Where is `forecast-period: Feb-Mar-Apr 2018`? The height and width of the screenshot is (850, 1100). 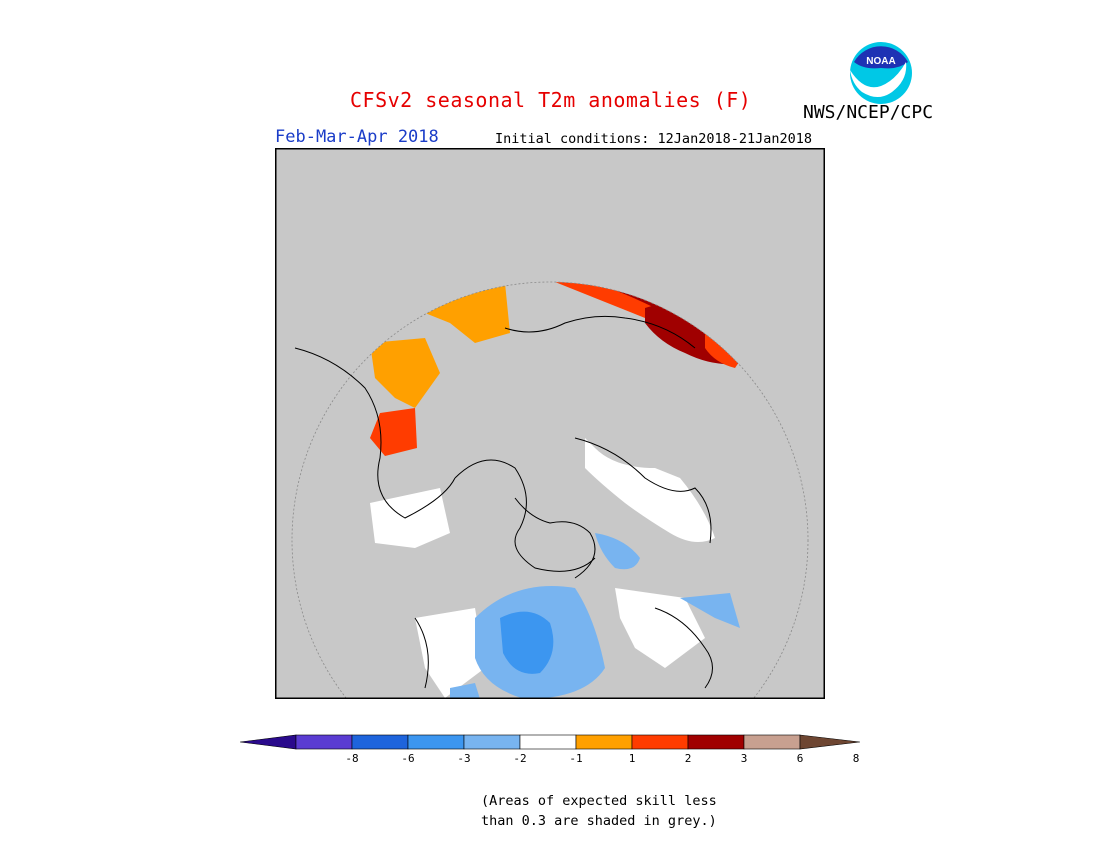
forecast-period: Feb-Mar-Apr 2018 is located at coordinates (357, 137).